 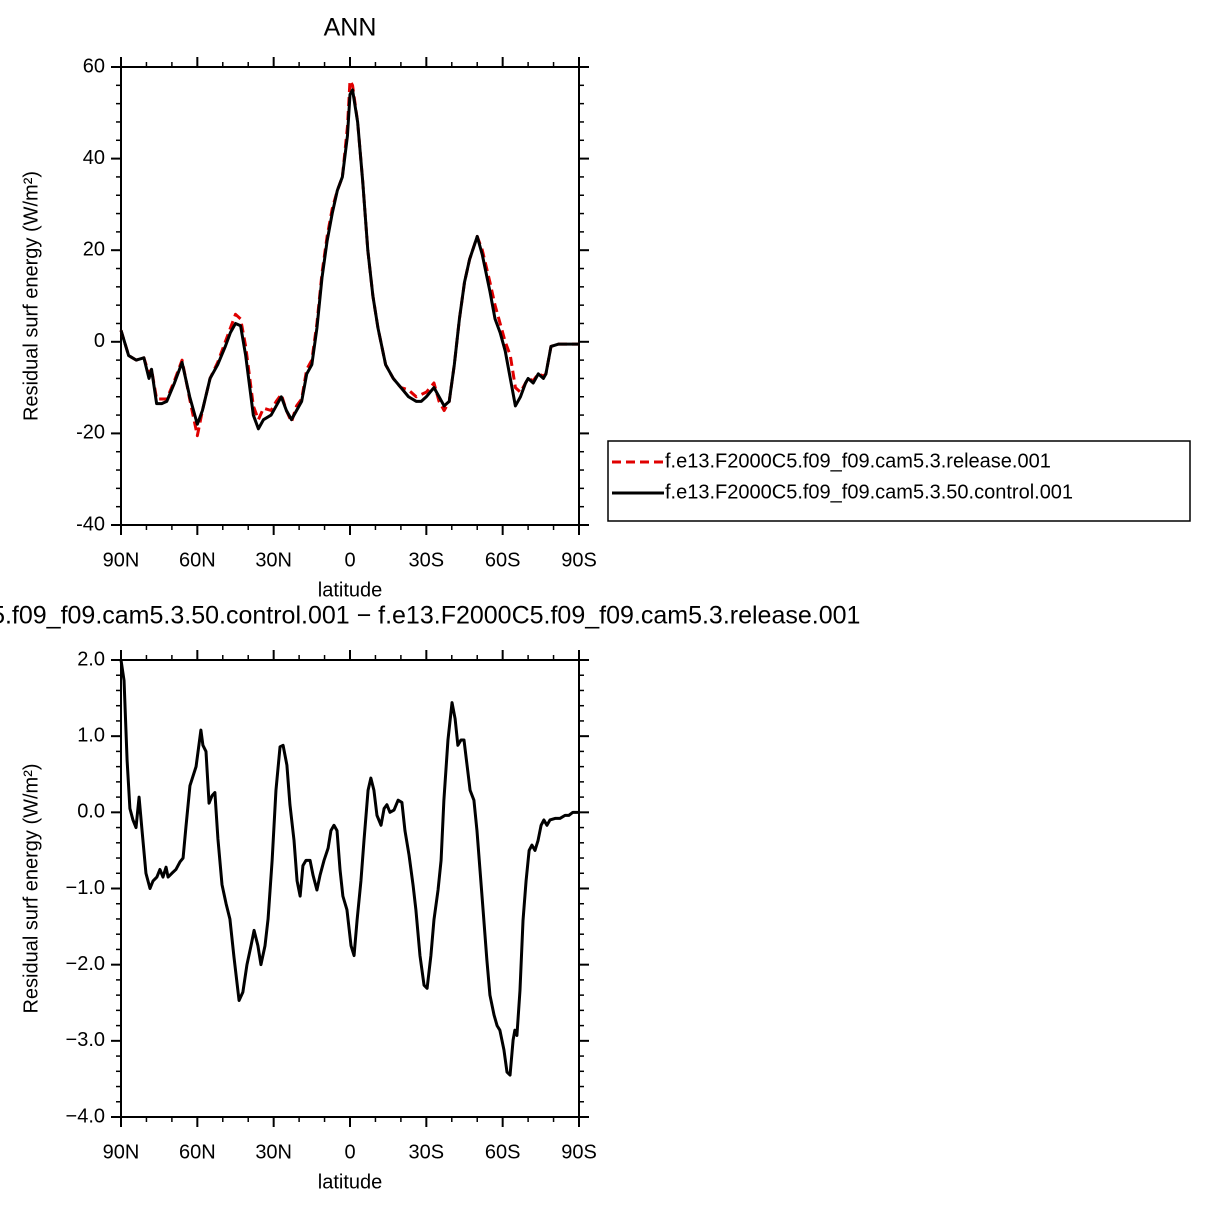 I want to click on y-tick-label: 1.0, so click(x=91, y=735).